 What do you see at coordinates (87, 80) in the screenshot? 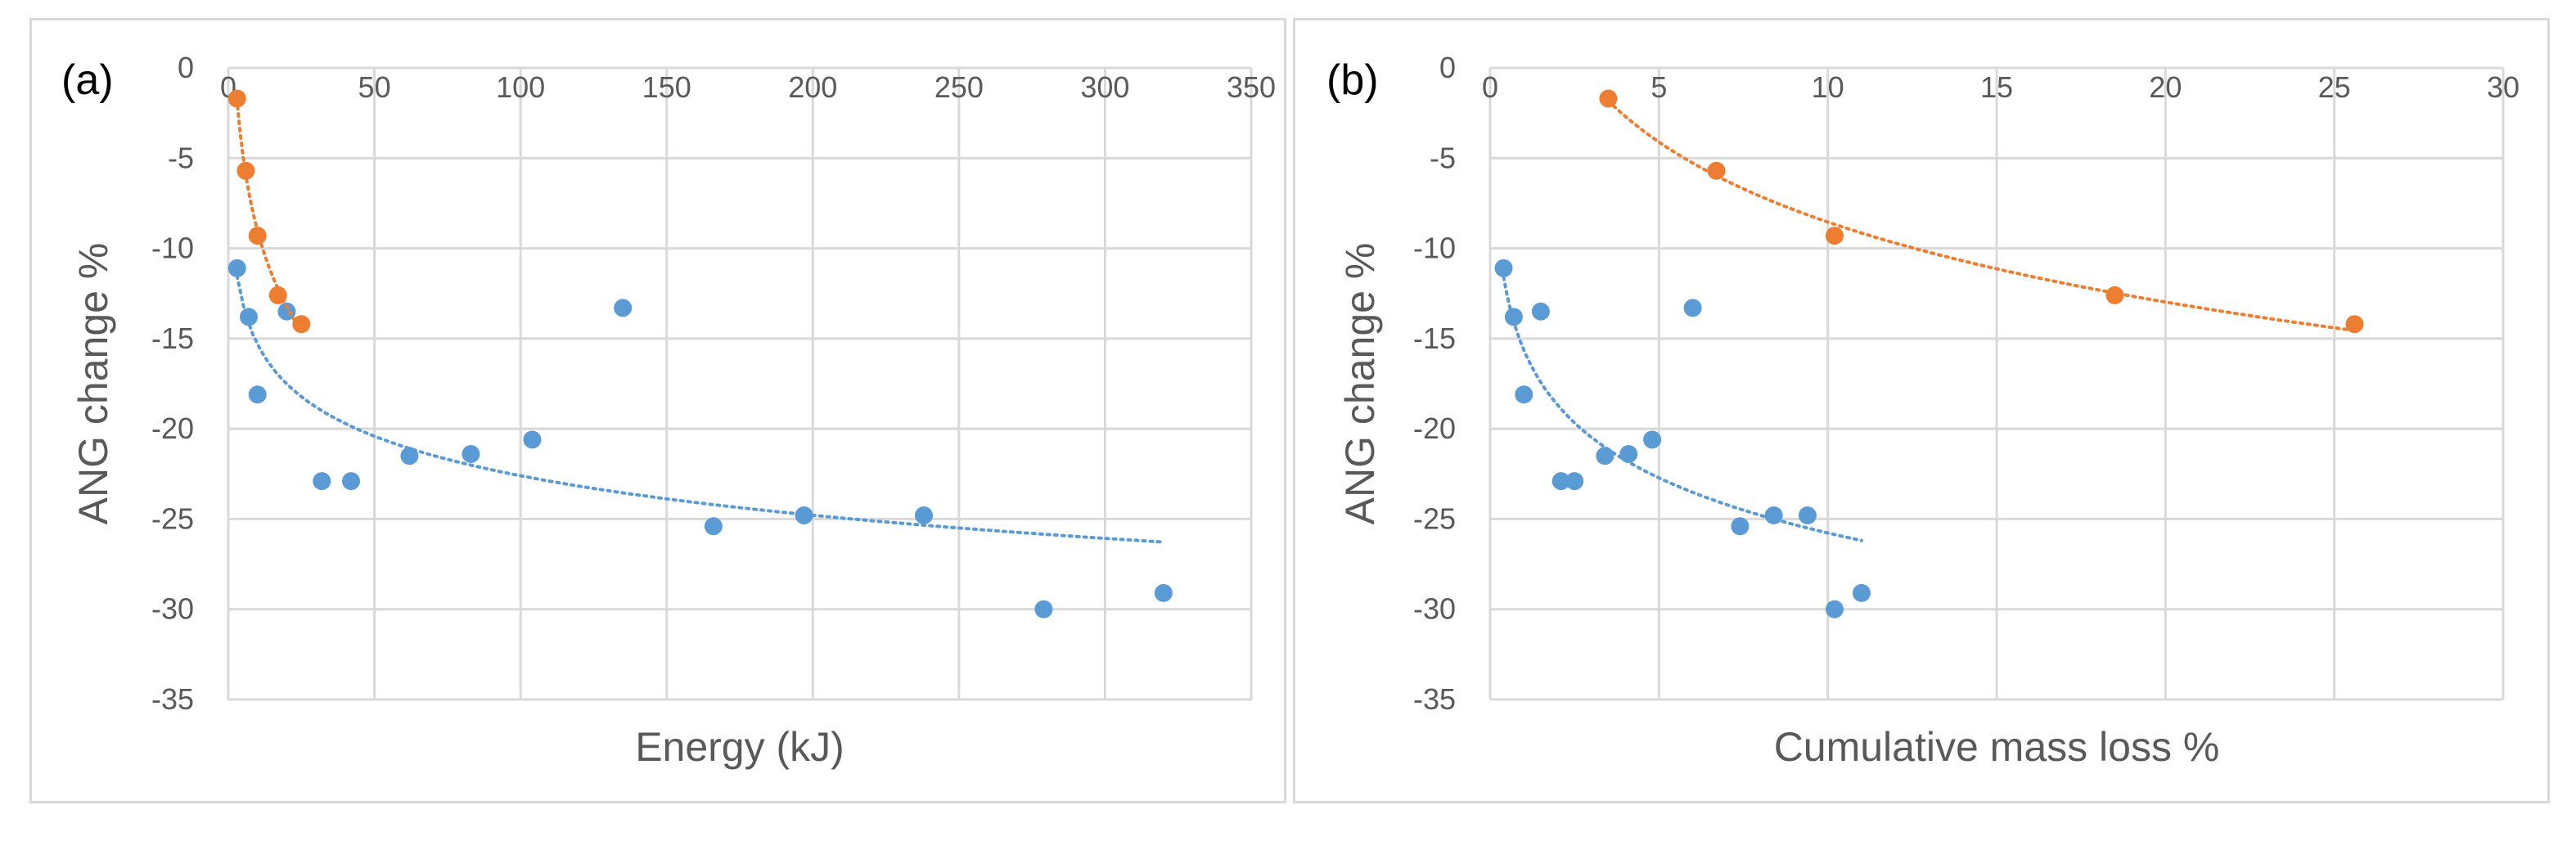
I see `panel-label: (a)` at bounding box center [87, 80].